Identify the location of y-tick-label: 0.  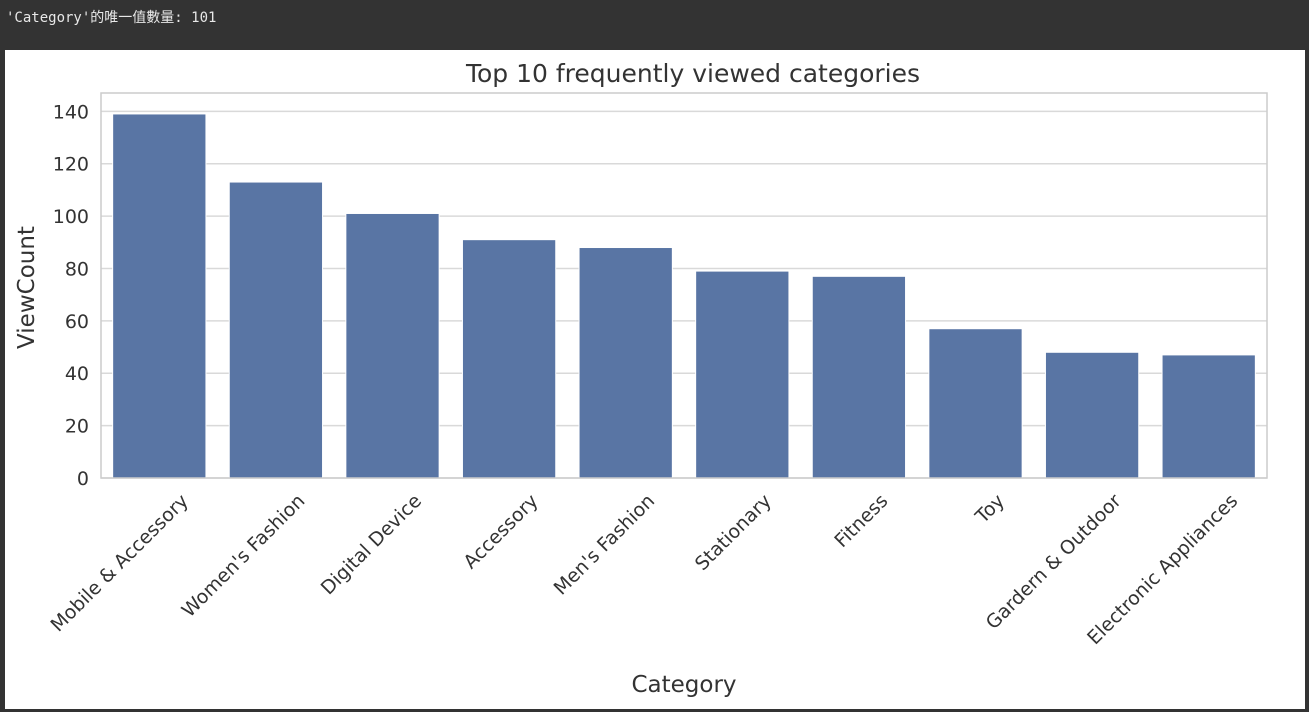
(83, 479).